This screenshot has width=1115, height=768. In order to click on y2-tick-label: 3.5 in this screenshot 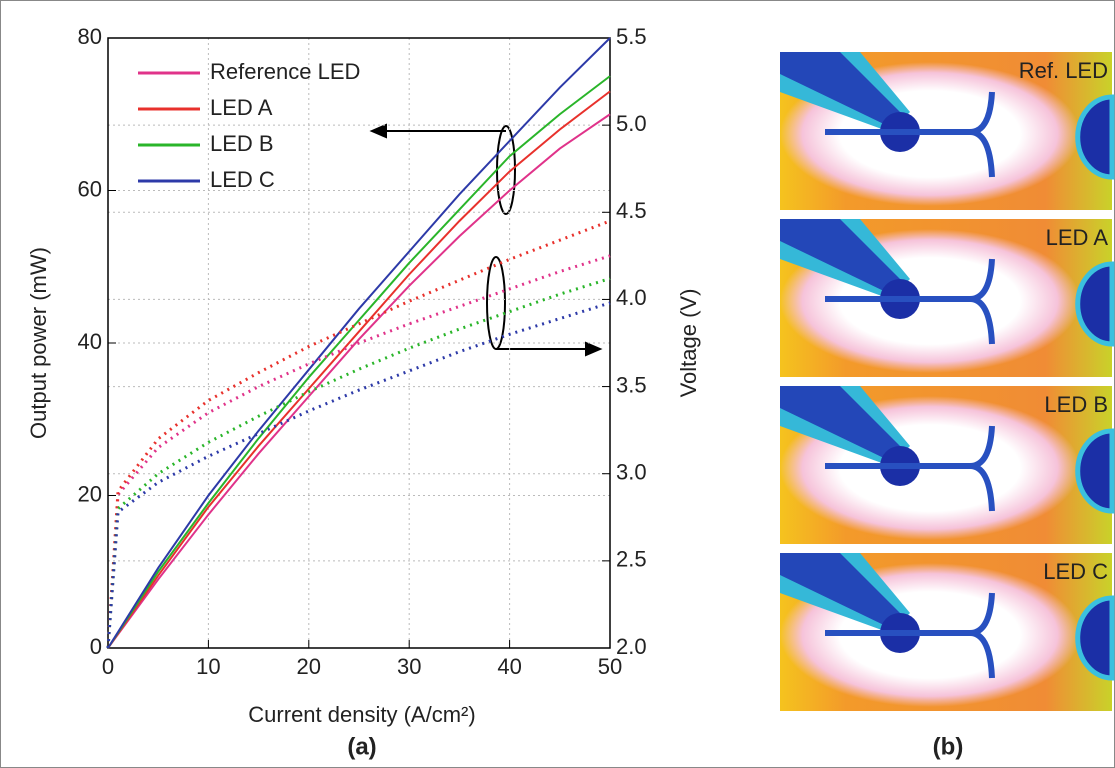, I will do `click(631, 384)`.